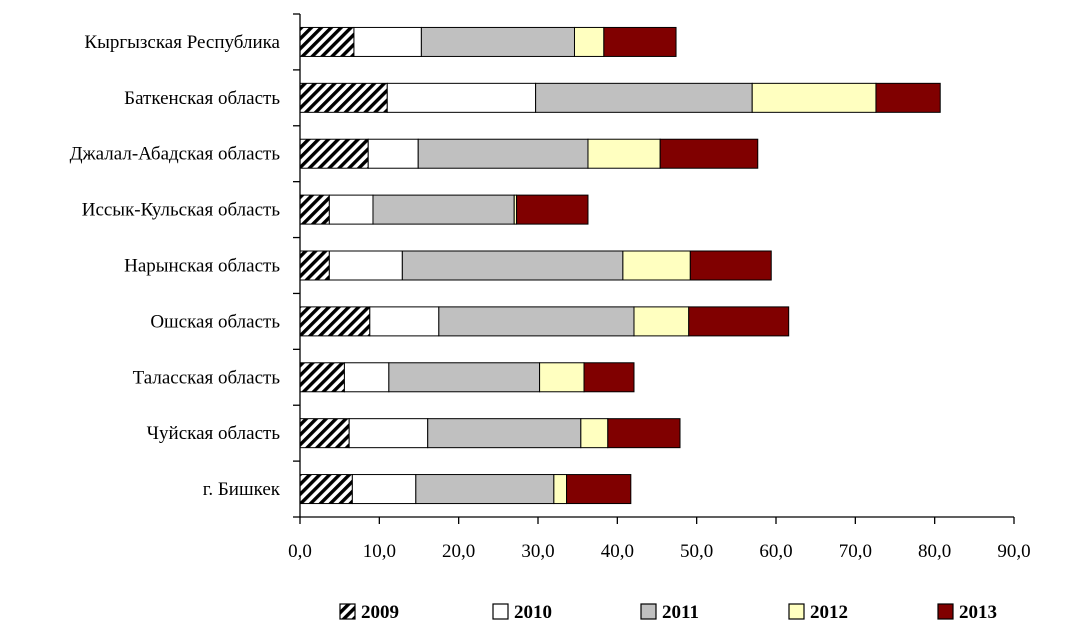 Image resolution: width=1065 pixels, height=629 pixels. What do you see at coordinates (617, 551) in the screenshot?
I see `x-tick-label: 40,0` at bounding box center [617, 551].